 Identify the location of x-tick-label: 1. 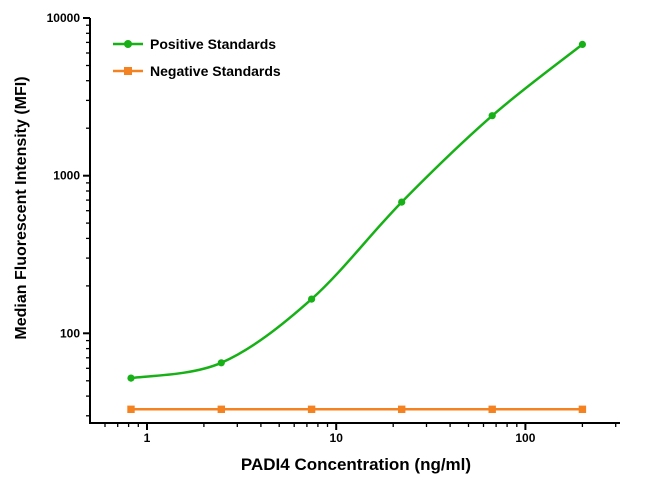
(147, 438).